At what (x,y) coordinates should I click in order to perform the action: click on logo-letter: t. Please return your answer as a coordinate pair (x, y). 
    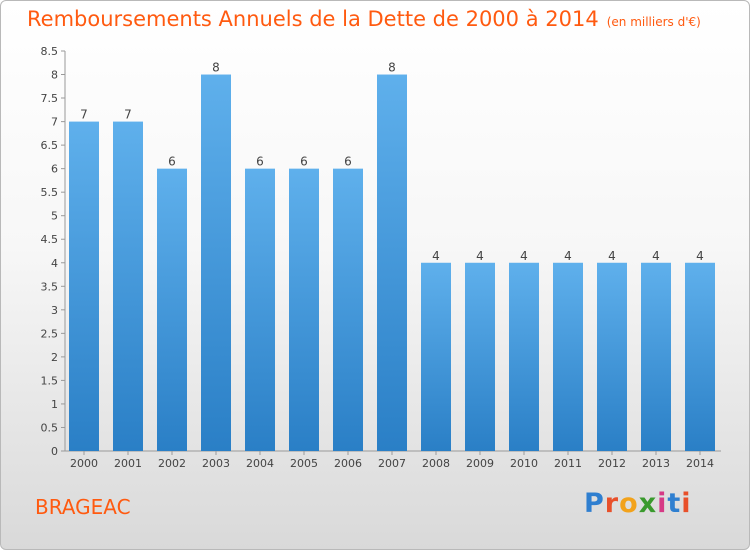
    Looking at the image, I should click on (674, 503).